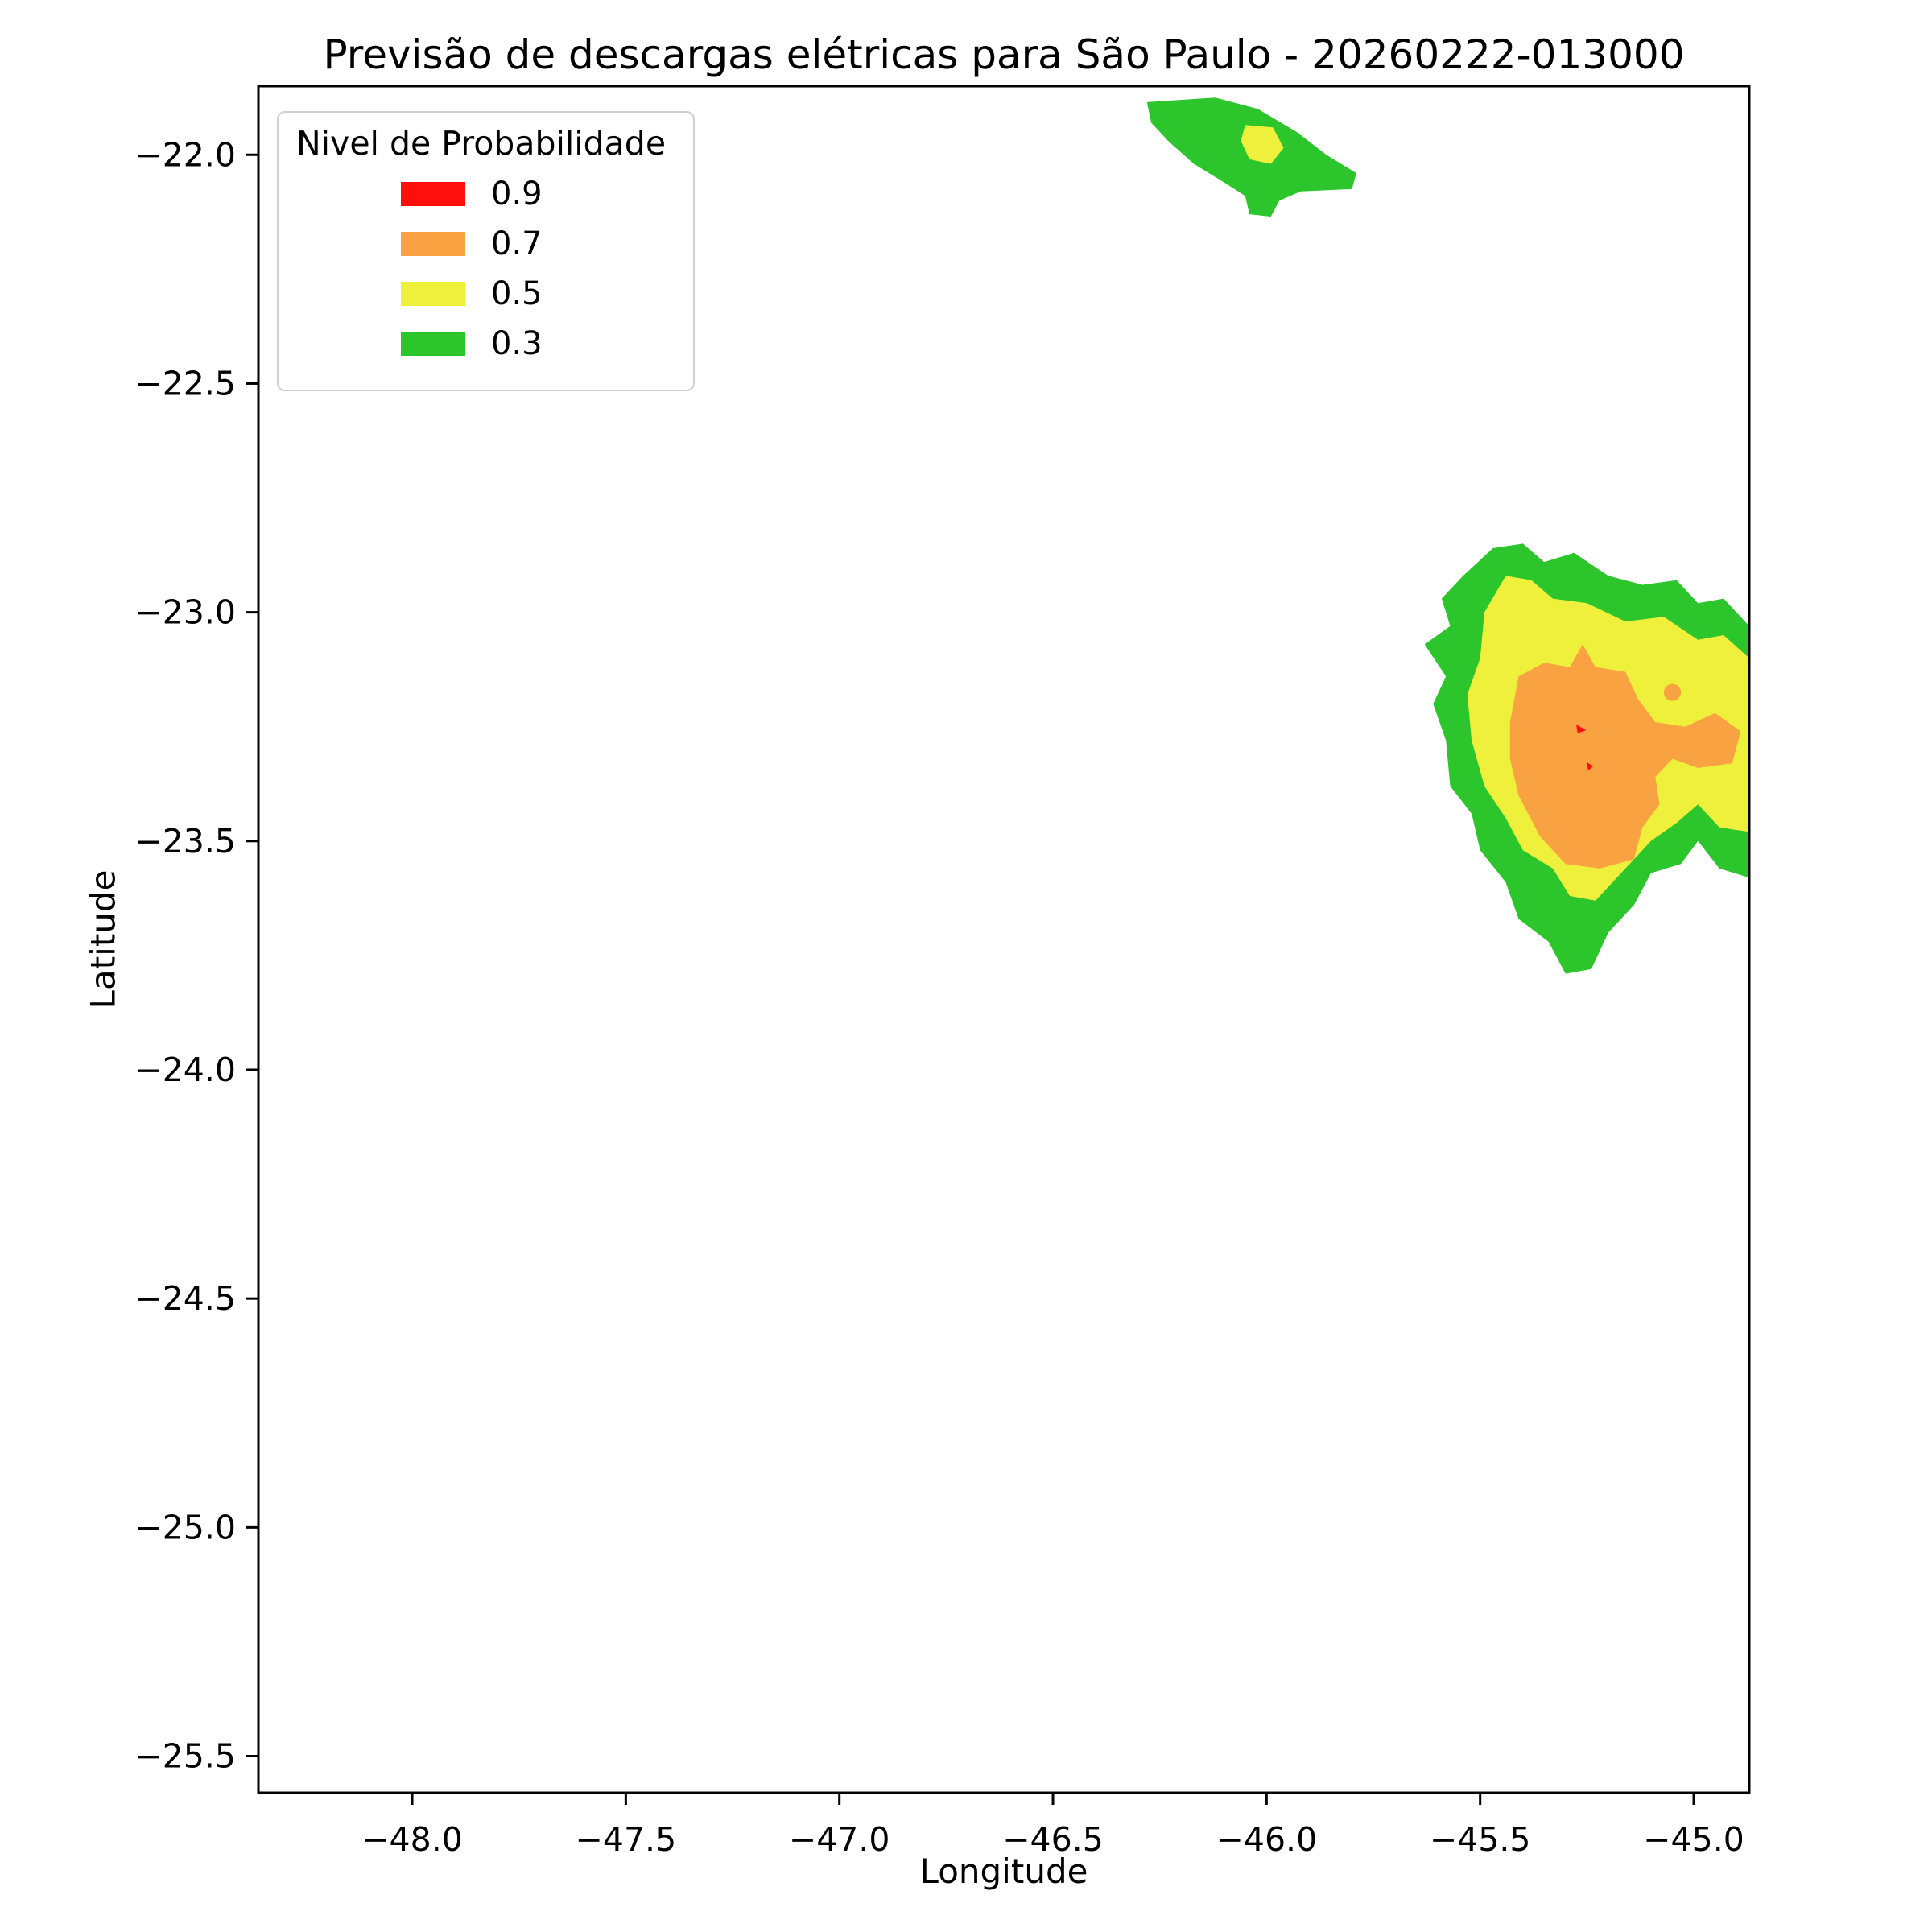  Describe the element at coordinates (185, 1070) in the screenshot. I see `y-tick-label: −24.0` at that location.